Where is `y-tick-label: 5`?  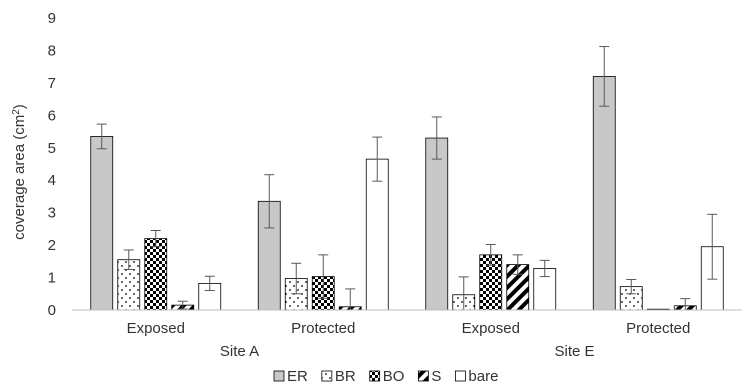
y-tick-label: 5 is located at coordinates (52, 148).